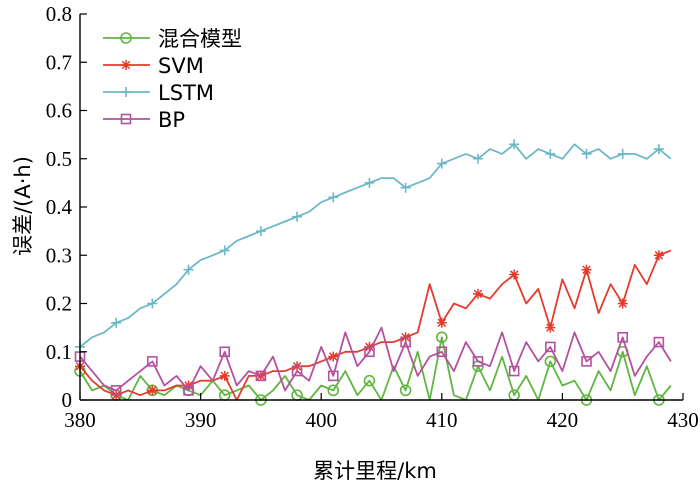 Image resolution: width=700 pixels, height=489 pixels. I want to click on x-axis-label: 累计里程/km, so click(375, 471).